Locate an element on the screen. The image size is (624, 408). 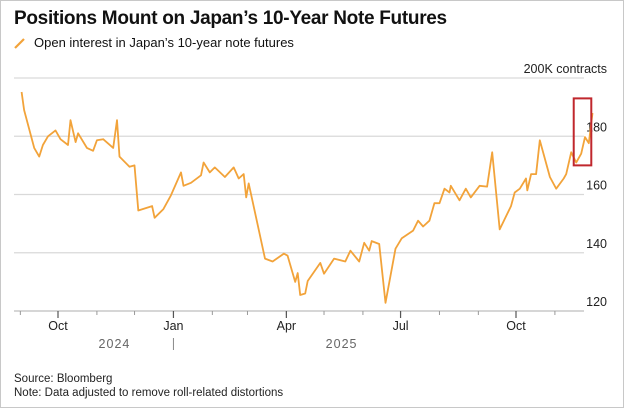
x-tick-label: Jul is located at coordinates (401, 326).